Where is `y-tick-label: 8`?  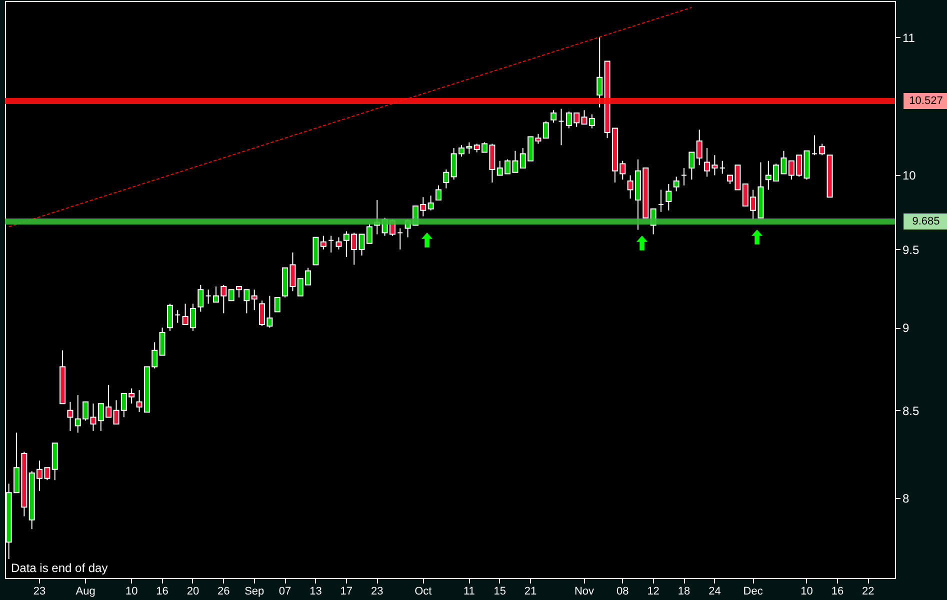 y-tick-label: 8 is located at coordinates (906, 499).